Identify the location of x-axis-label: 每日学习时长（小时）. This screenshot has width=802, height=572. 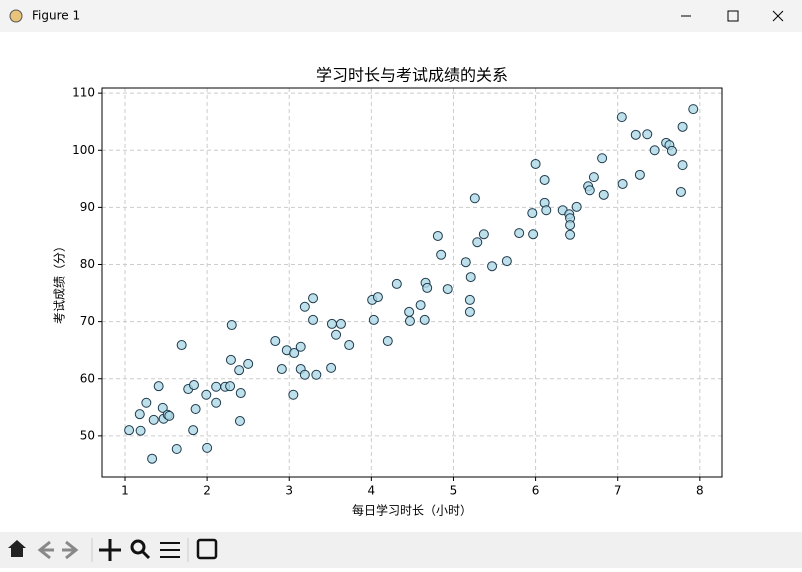
(412, 510).